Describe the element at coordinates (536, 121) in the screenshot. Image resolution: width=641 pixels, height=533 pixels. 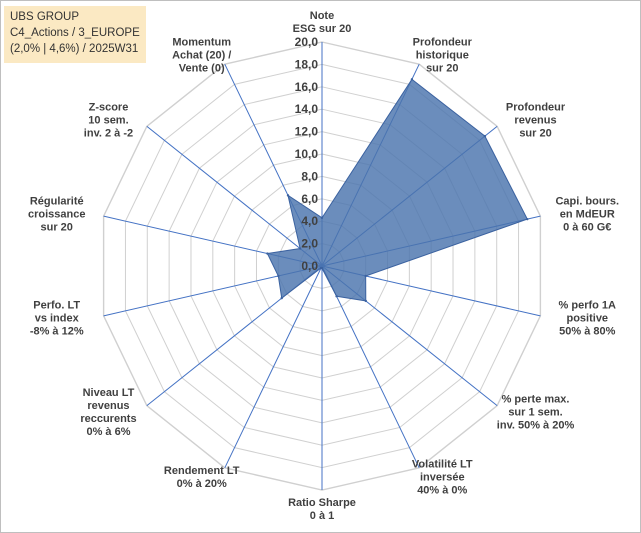
I see `axis-label: Profondeur revenus sur 20` at that location.